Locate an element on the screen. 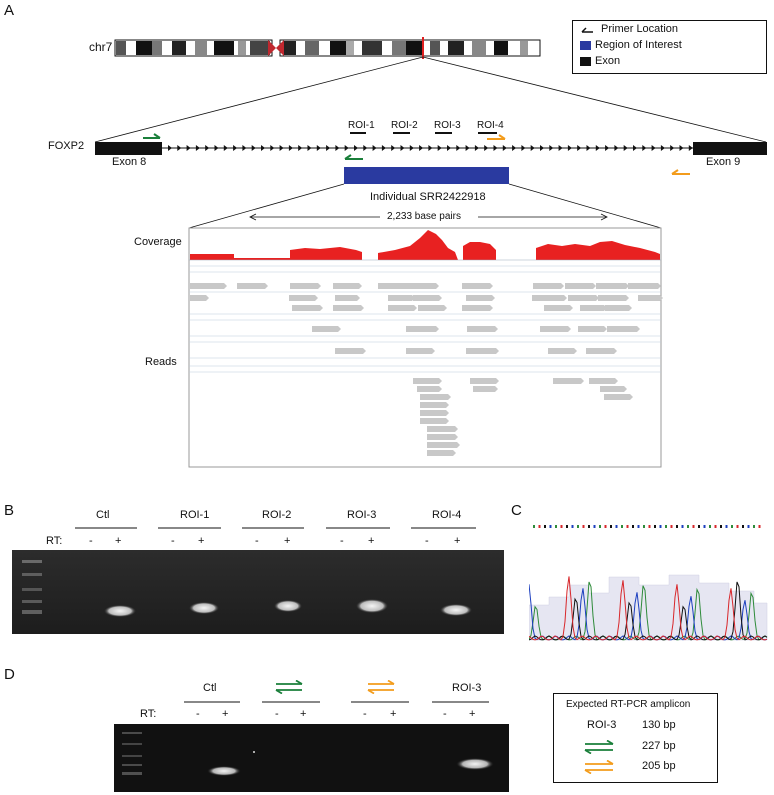  region-swatch-icon is located at coordinates (585, 45).